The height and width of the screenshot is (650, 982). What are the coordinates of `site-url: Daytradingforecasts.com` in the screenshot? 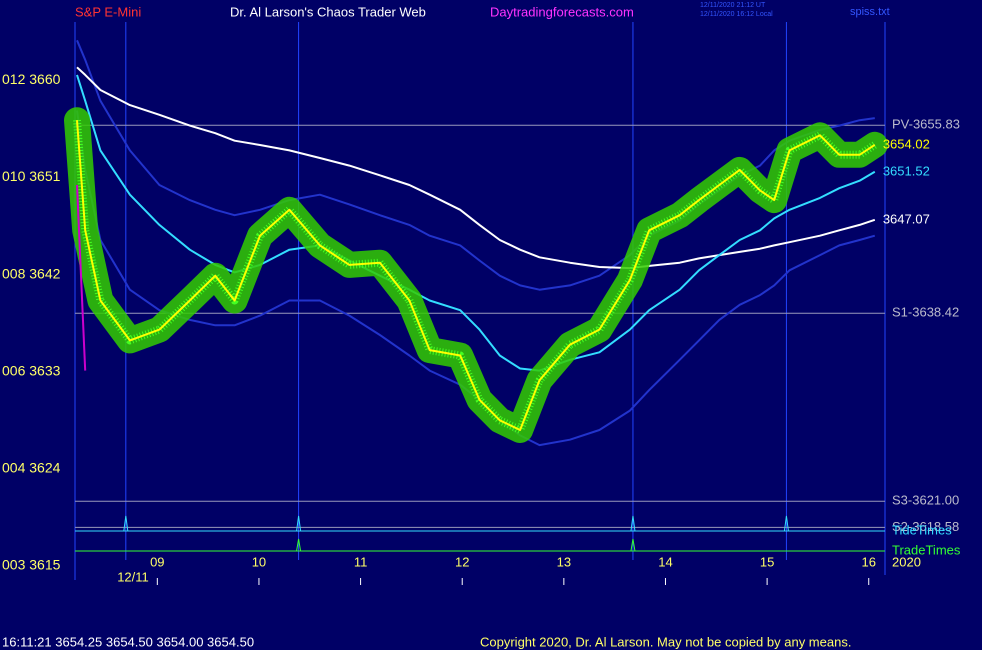 It's located at (562, 11).